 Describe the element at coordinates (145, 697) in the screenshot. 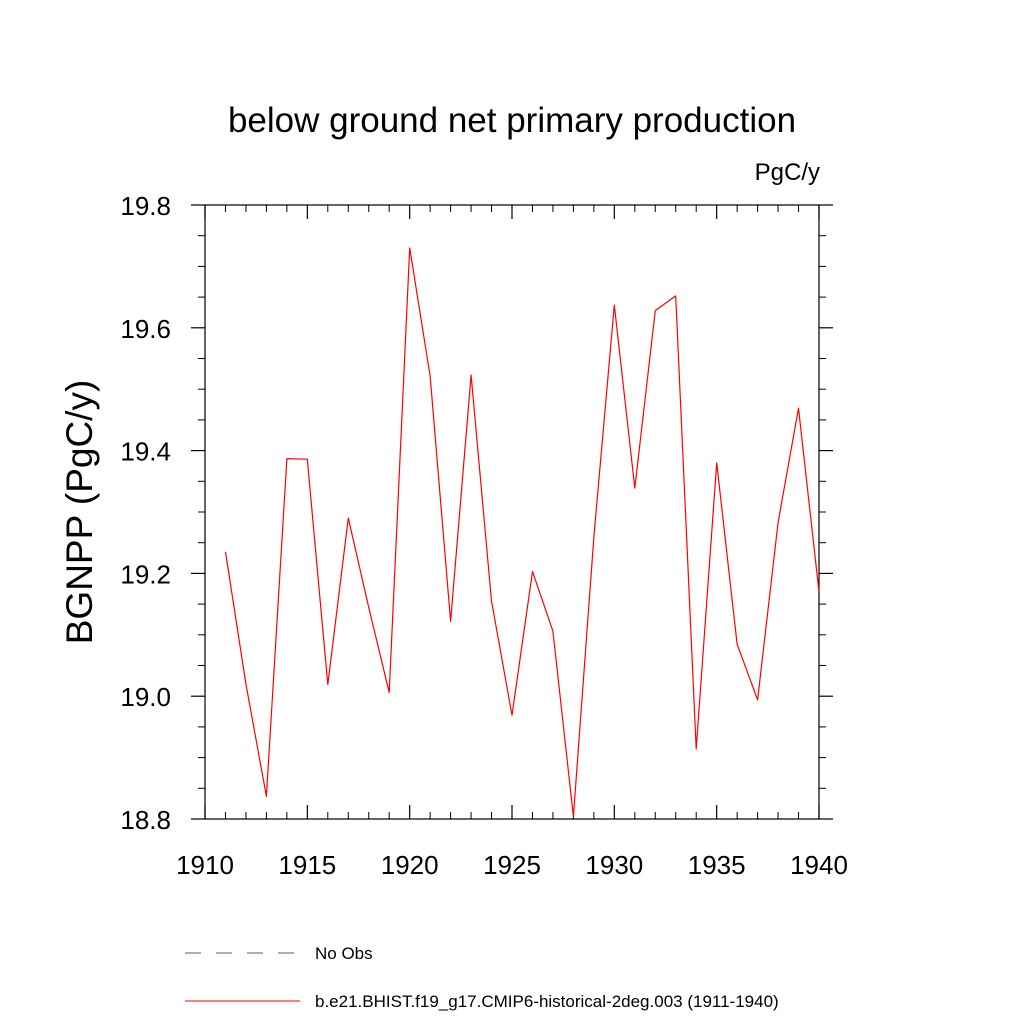

I see `y-tick-label: 19.0` at that location.